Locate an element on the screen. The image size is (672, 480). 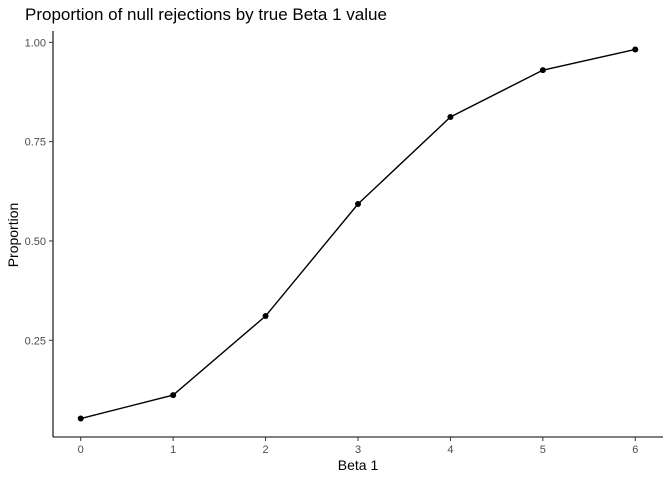
y-axis-ticks: 0.25 0.50 0.75 1.00 is located at coordinates (39, 192).